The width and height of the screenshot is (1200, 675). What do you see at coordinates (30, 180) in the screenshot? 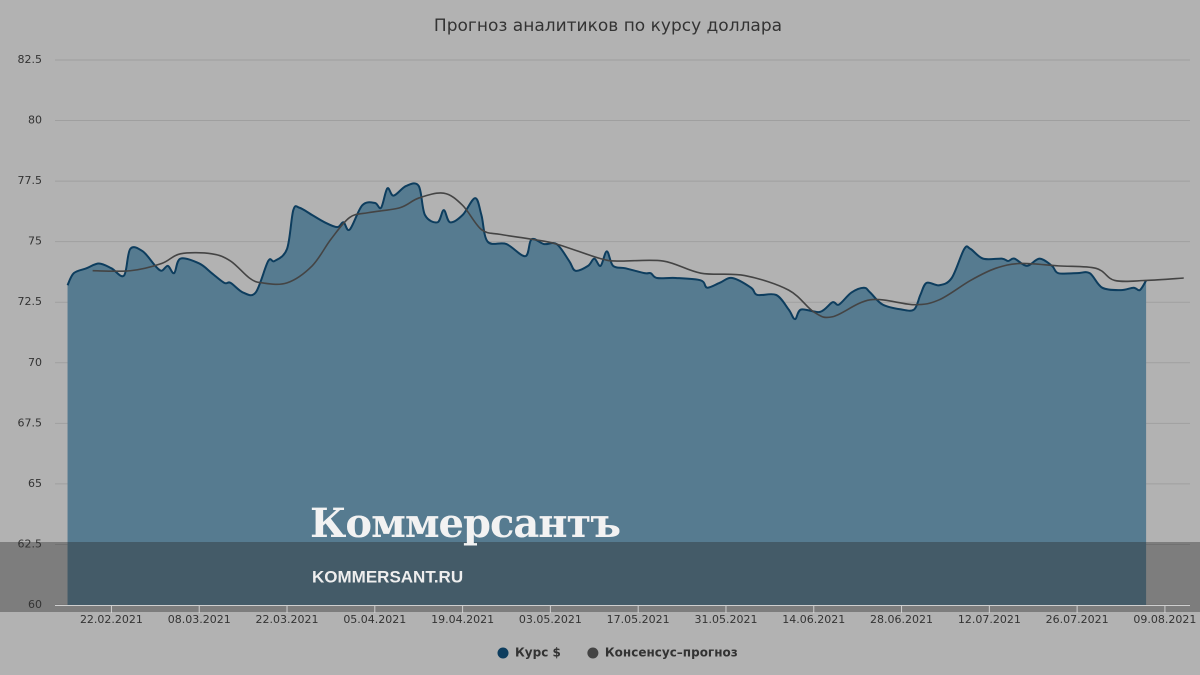
I see `y-tick-label: 77.5` at bounding box center [30, 180].